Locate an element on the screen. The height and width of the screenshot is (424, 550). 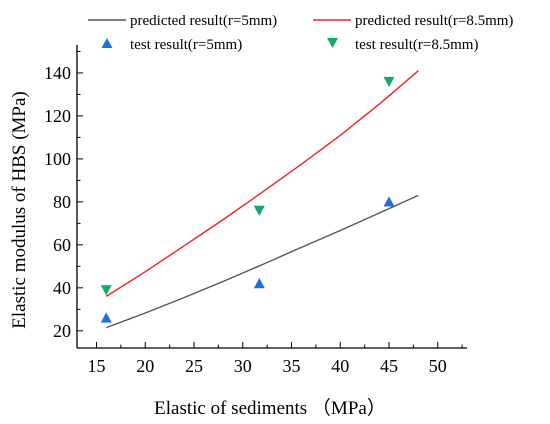
x-tick-label: 15 is located at coordinates (97, 366).